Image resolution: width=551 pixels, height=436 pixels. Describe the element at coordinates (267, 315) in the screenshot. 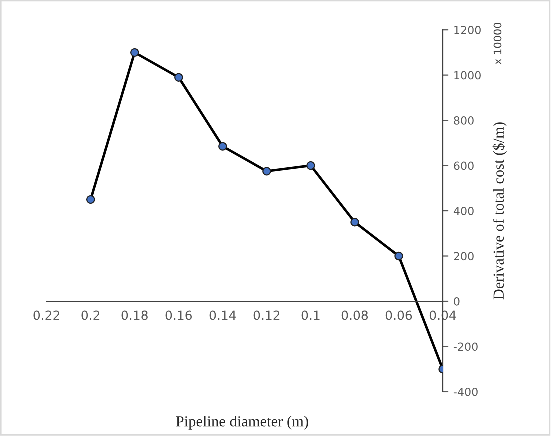

I see `x-tick-label: 0.12` at that location.